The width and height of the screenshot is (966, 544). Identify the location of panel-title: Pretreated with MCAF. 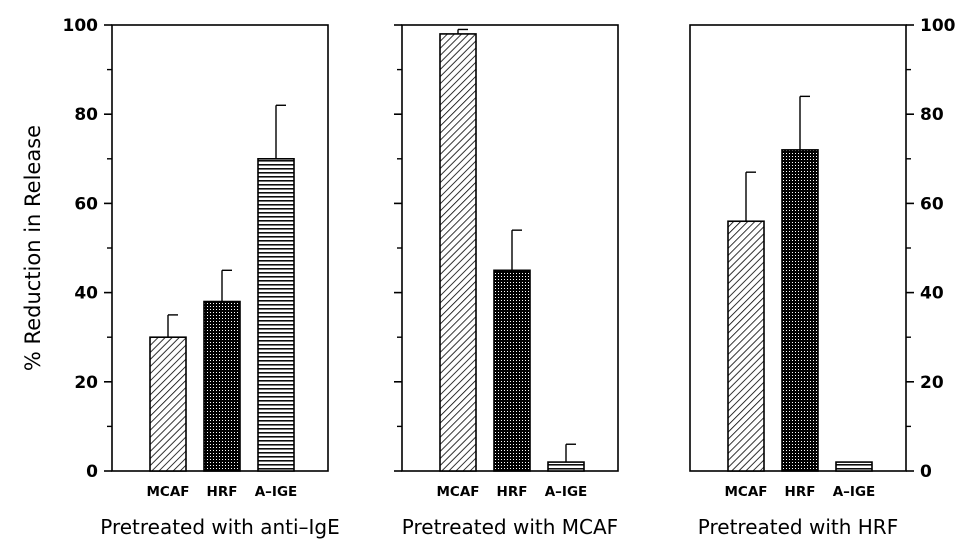
(510, 527).